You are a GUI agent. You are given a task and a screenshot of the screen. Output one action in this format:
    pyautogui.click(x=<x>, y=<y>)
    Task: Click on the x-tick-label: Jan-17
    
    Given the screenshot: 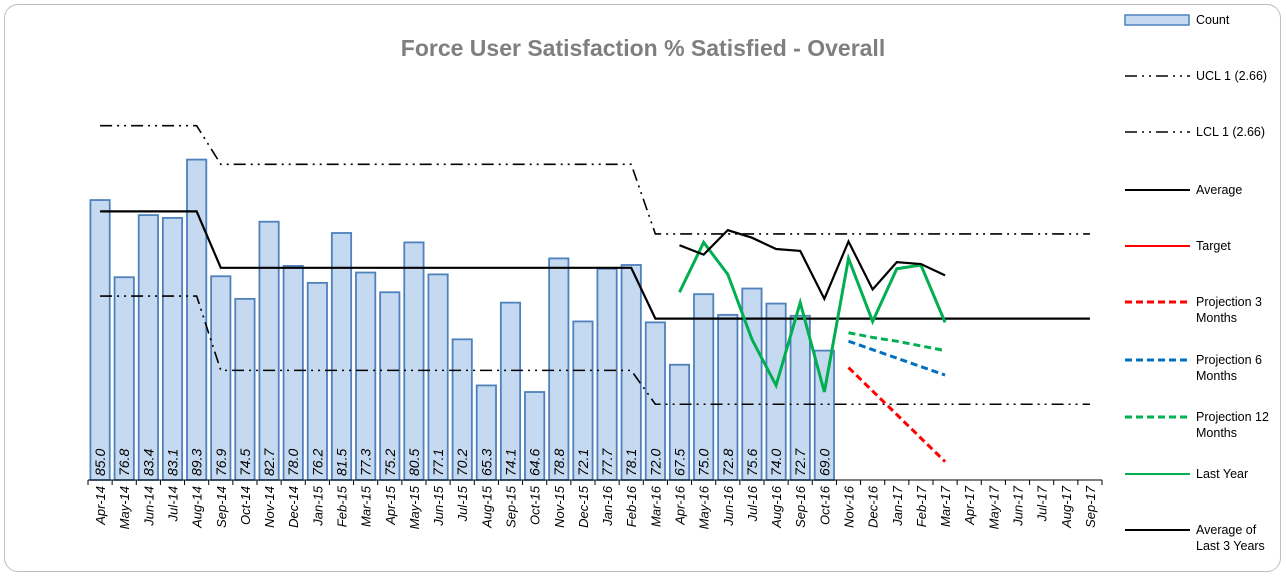 What is the action you would take?
    pyautogui.click(x=897, y=506)
    